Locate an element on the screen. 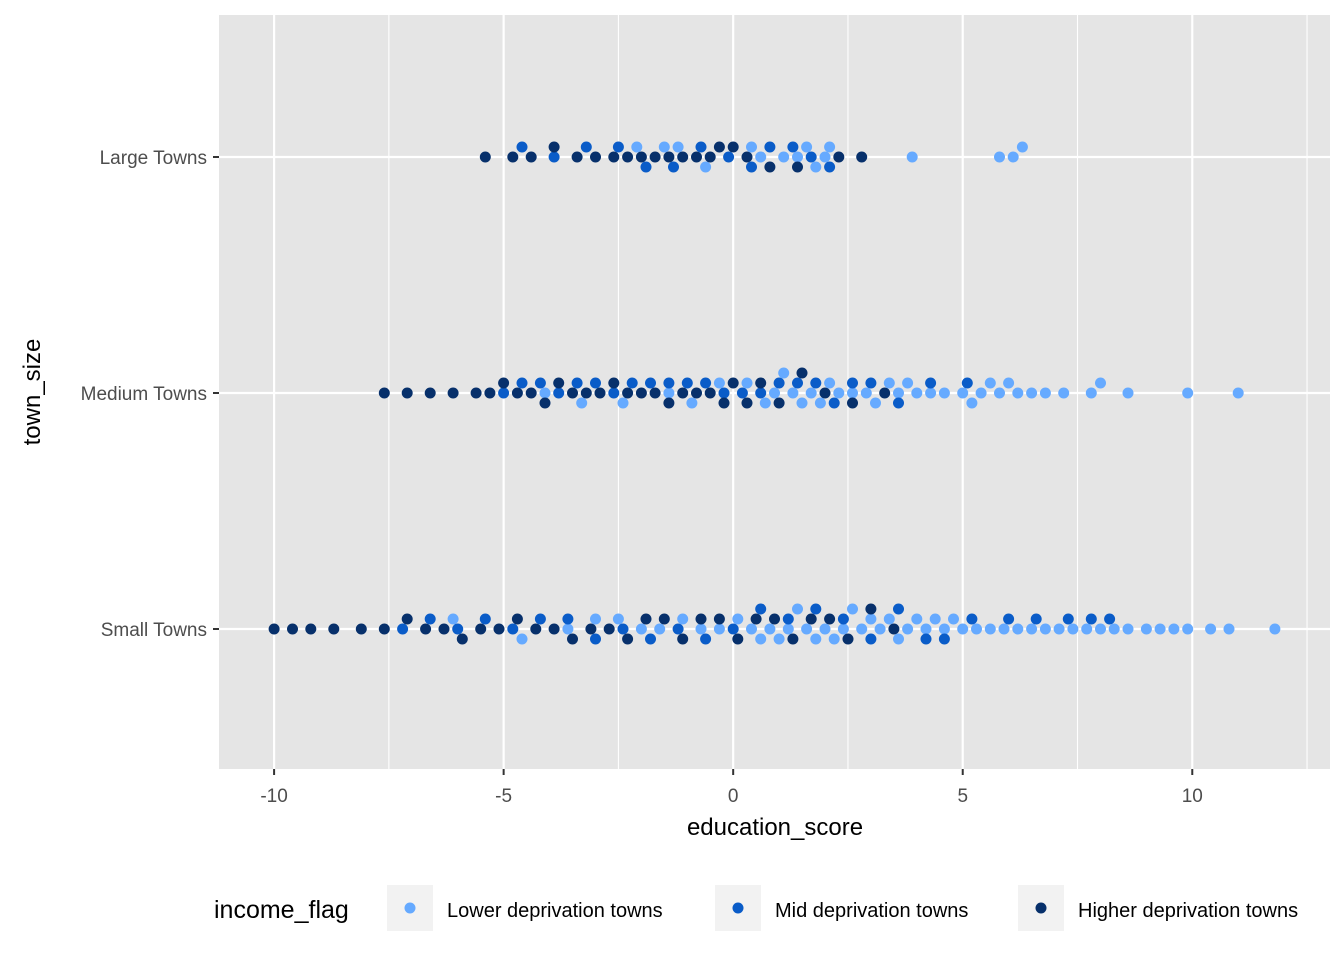 This screenshot has width=1344, height=960. legend-title: income_flag is located at coordinates (281, 910).